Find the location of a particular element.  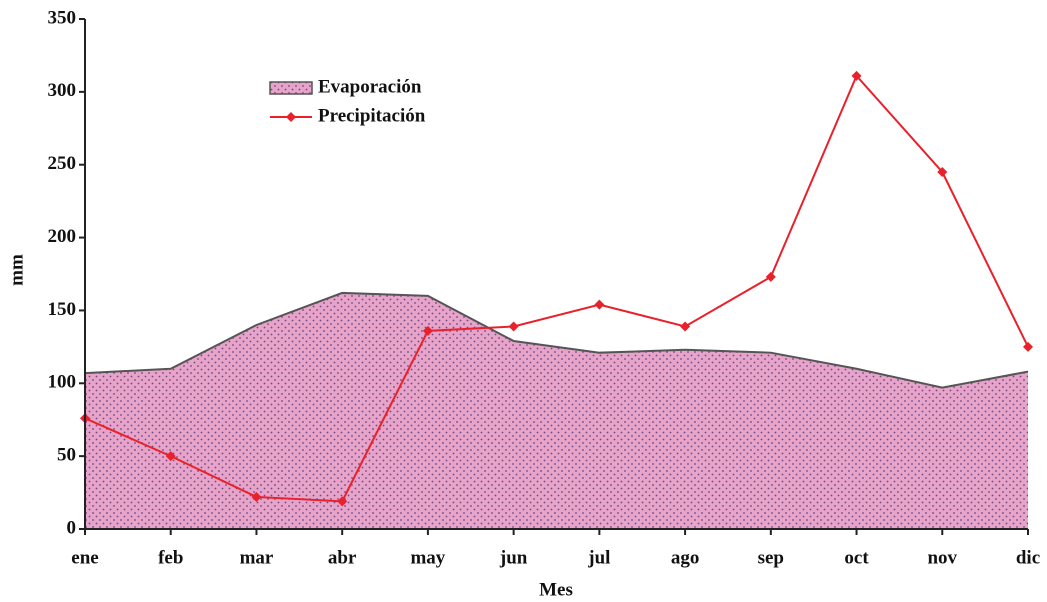

x-tick-label: ene is located at coordinates (84, 557).